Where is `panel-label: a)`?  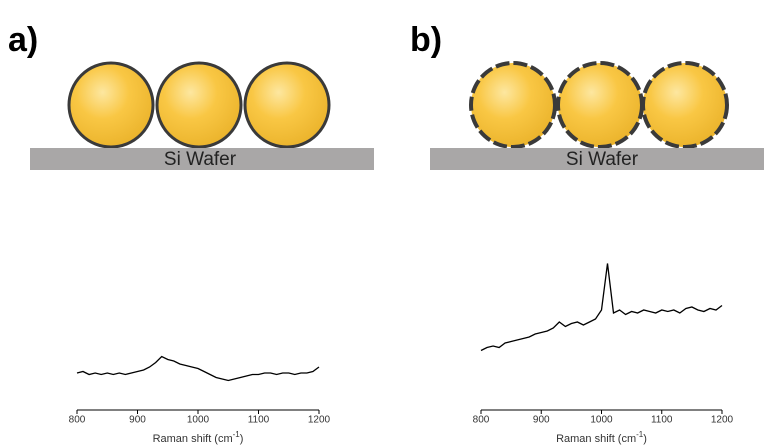
panel-label: a) is located at coordinates (23, 40).